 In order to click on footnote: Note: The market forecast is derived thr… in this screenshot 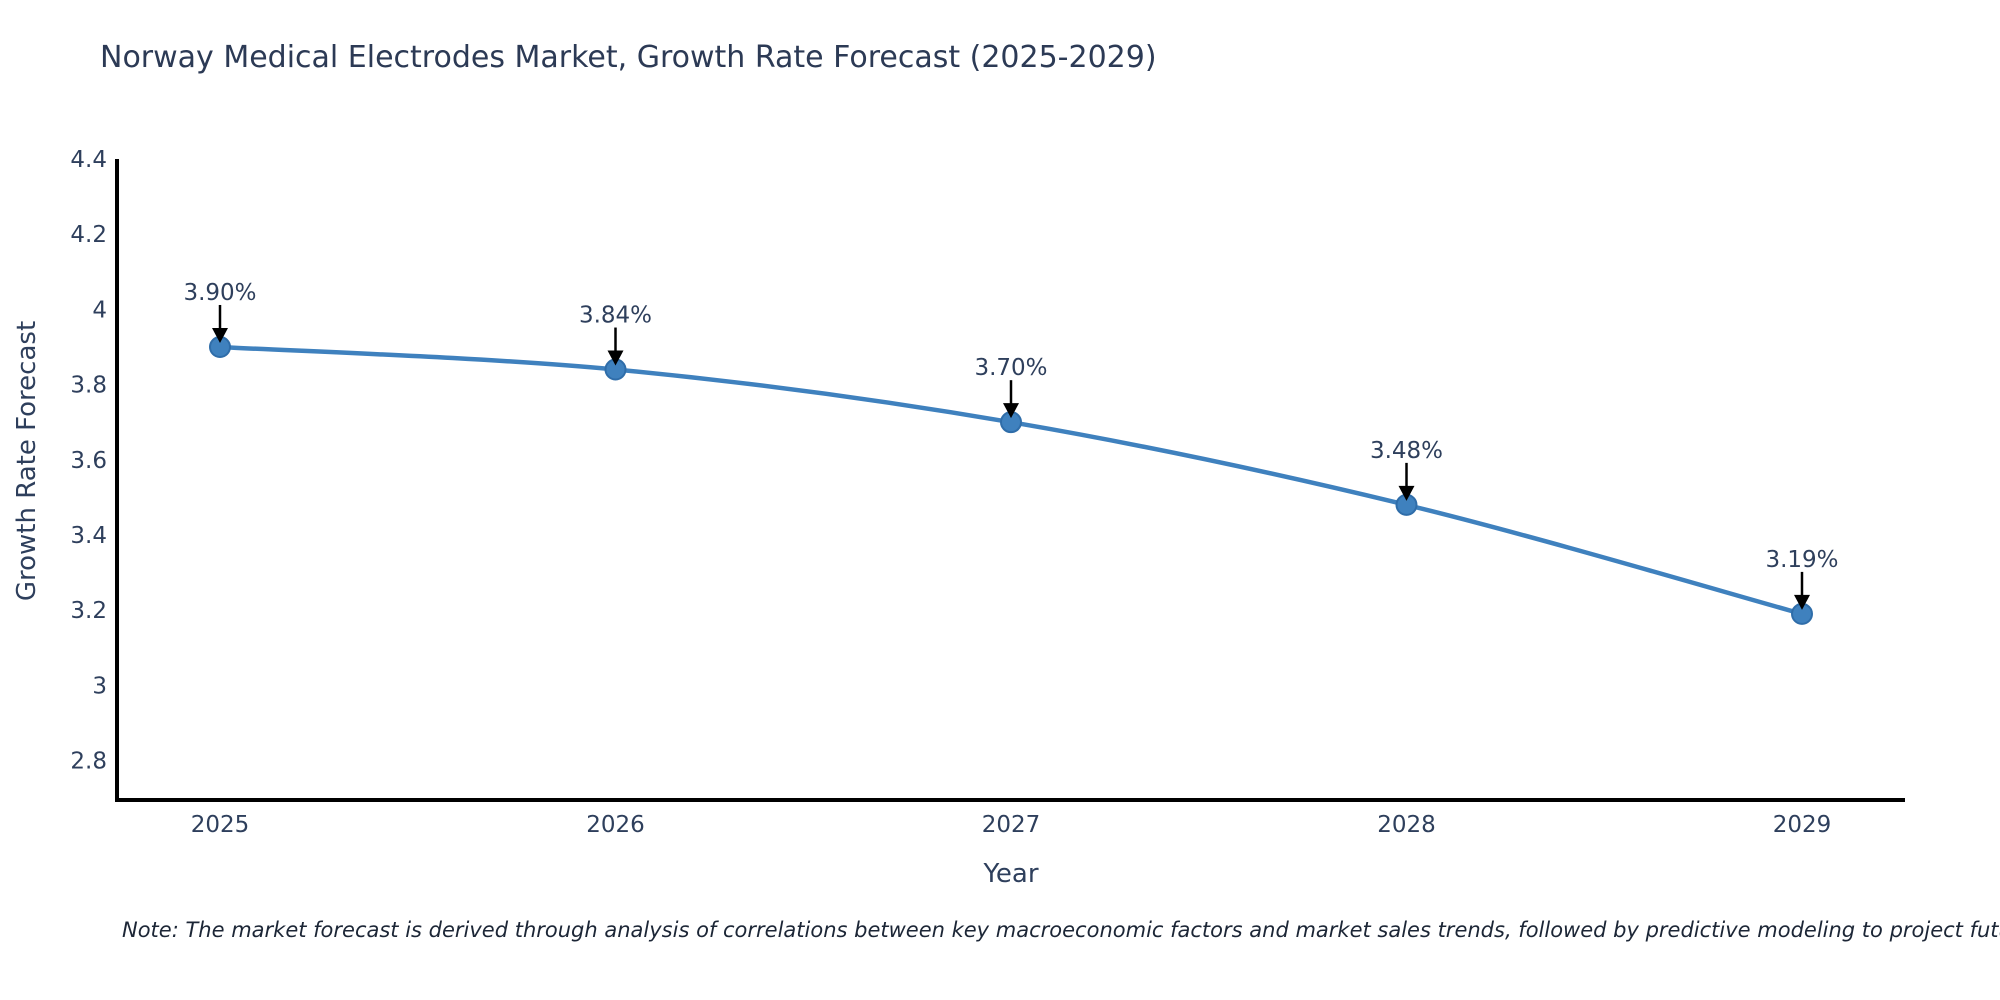, I will do `click(1061, 930)`.